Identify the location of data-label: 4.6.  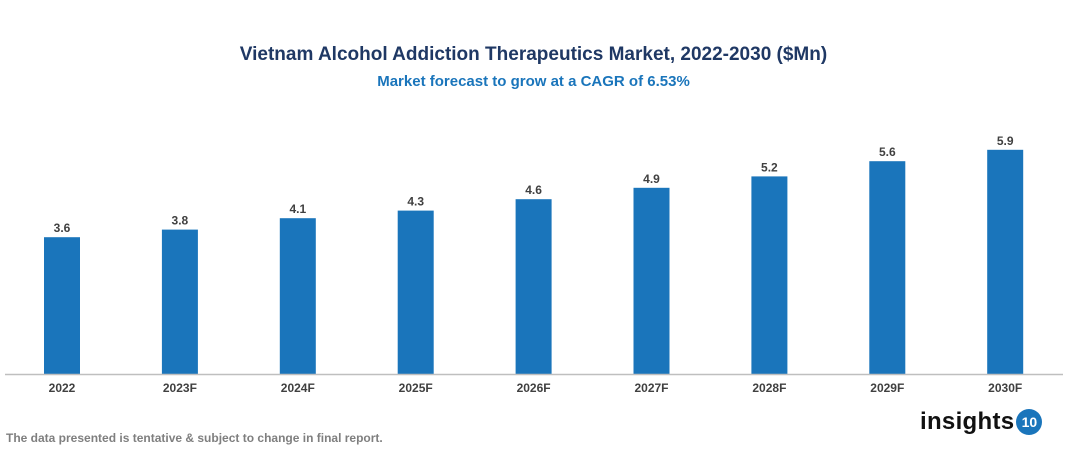
(533, 190).